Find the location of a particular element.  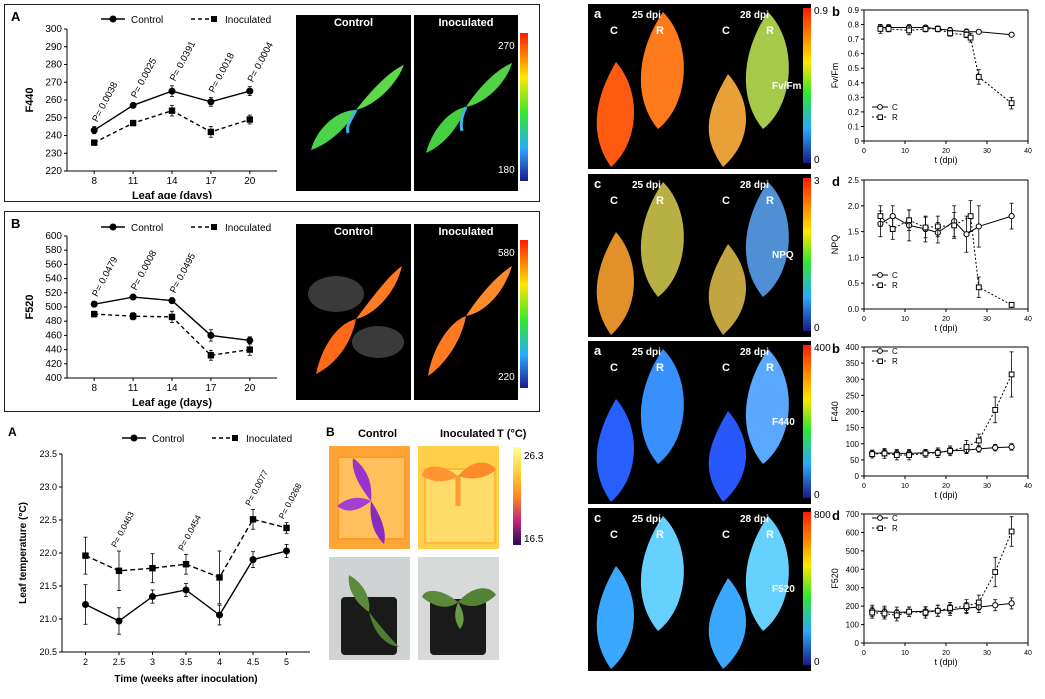

p-value-label: P= 0.0077 is located at coordinates (256, 487).